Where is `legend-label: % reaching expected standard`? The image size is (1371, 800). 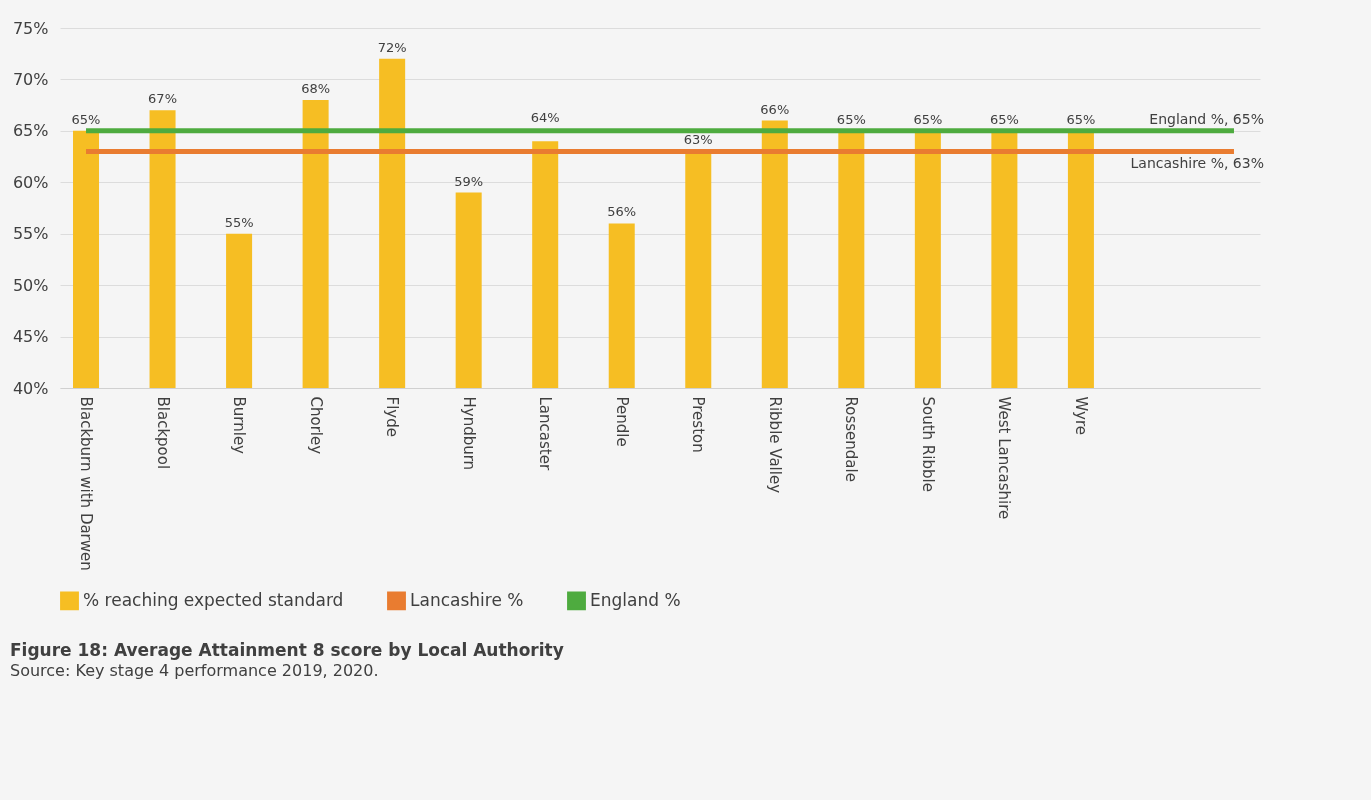 legend-label: % reaching expected standard is located at coordinates (213, 599).